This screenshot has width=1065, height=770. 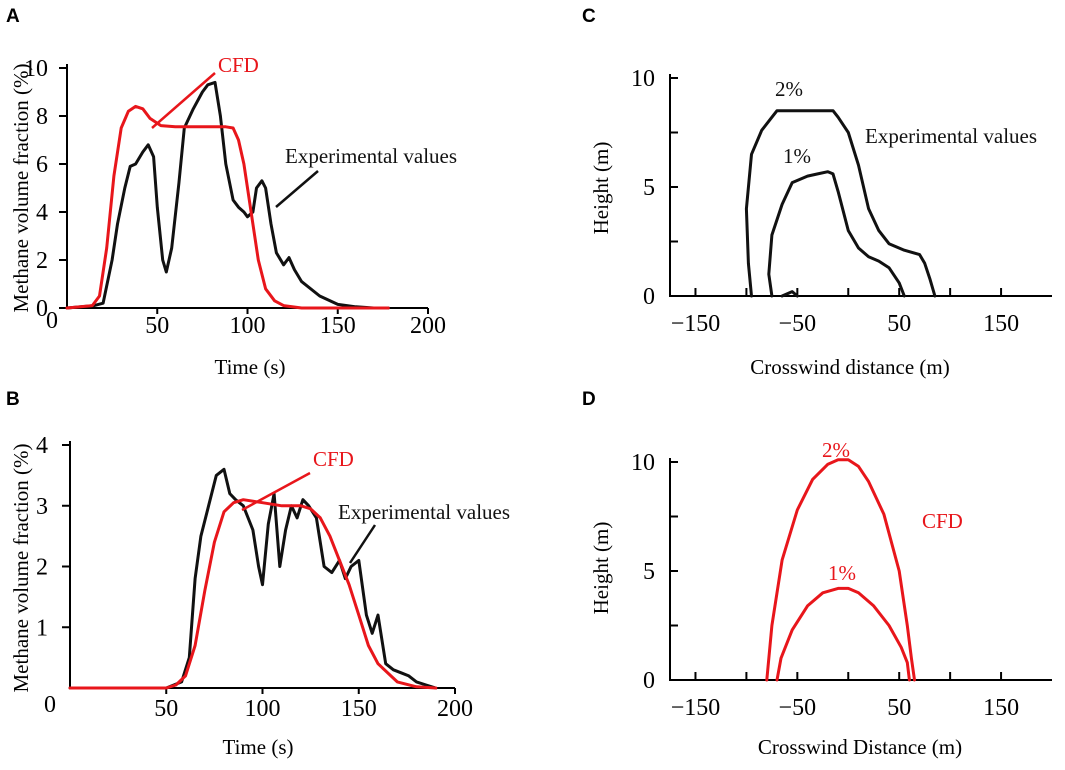 I want to click on panel-letter-d: D, so click(x=589, y=399).